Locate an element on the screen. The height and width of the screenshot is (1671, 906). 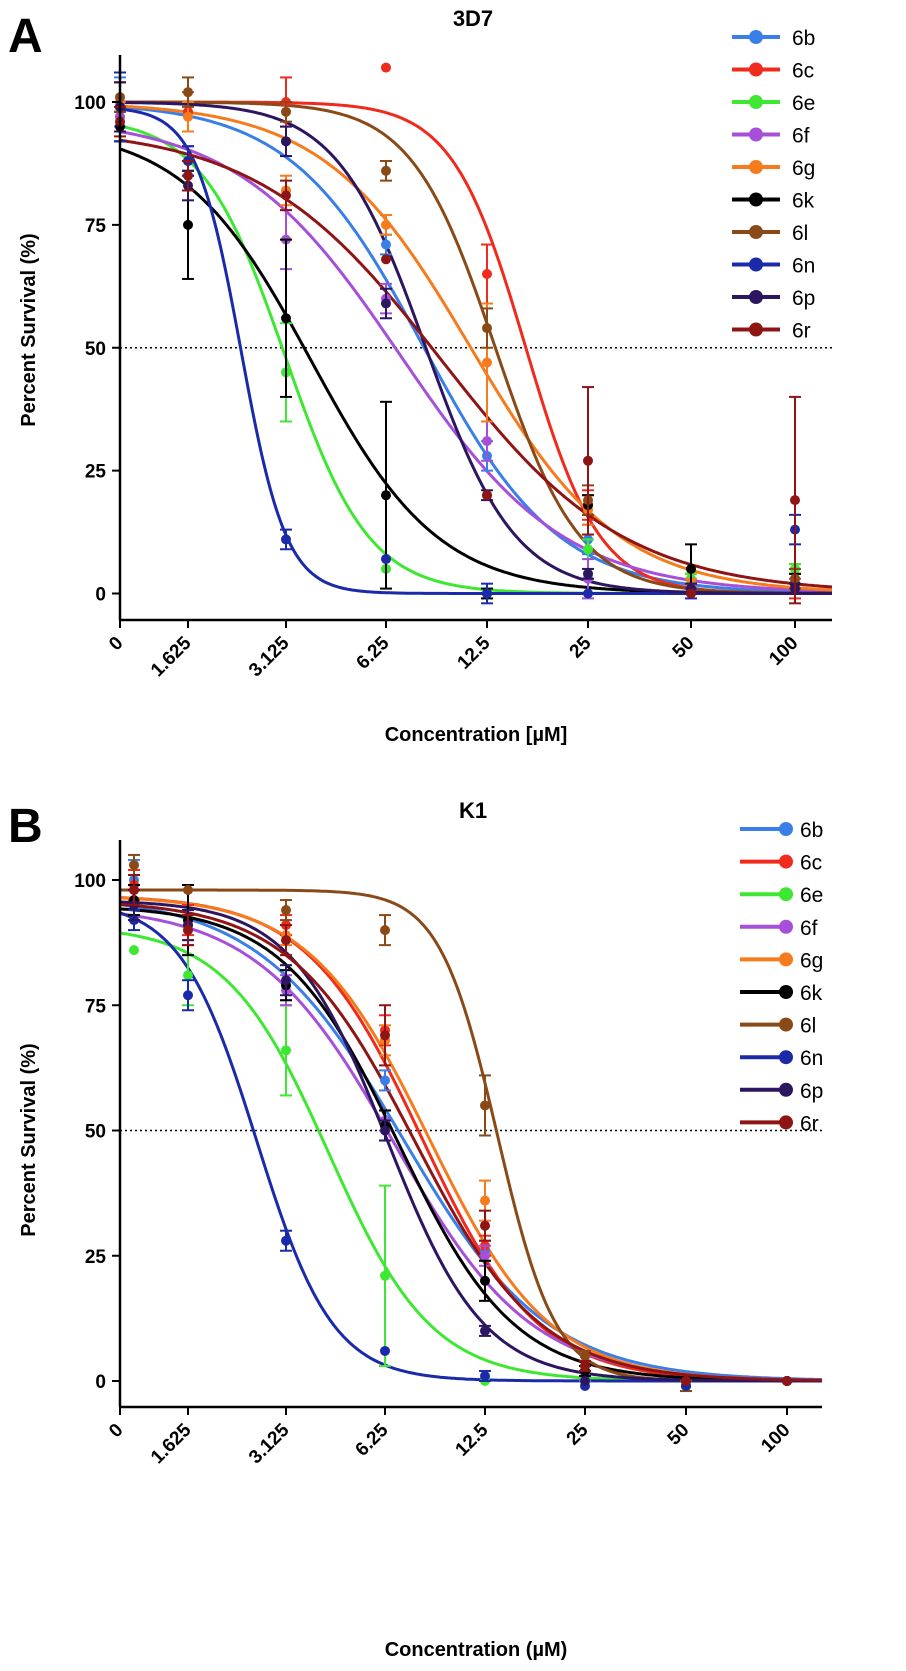
legend-label-6g: 6g is located at coordinates (803, 168).